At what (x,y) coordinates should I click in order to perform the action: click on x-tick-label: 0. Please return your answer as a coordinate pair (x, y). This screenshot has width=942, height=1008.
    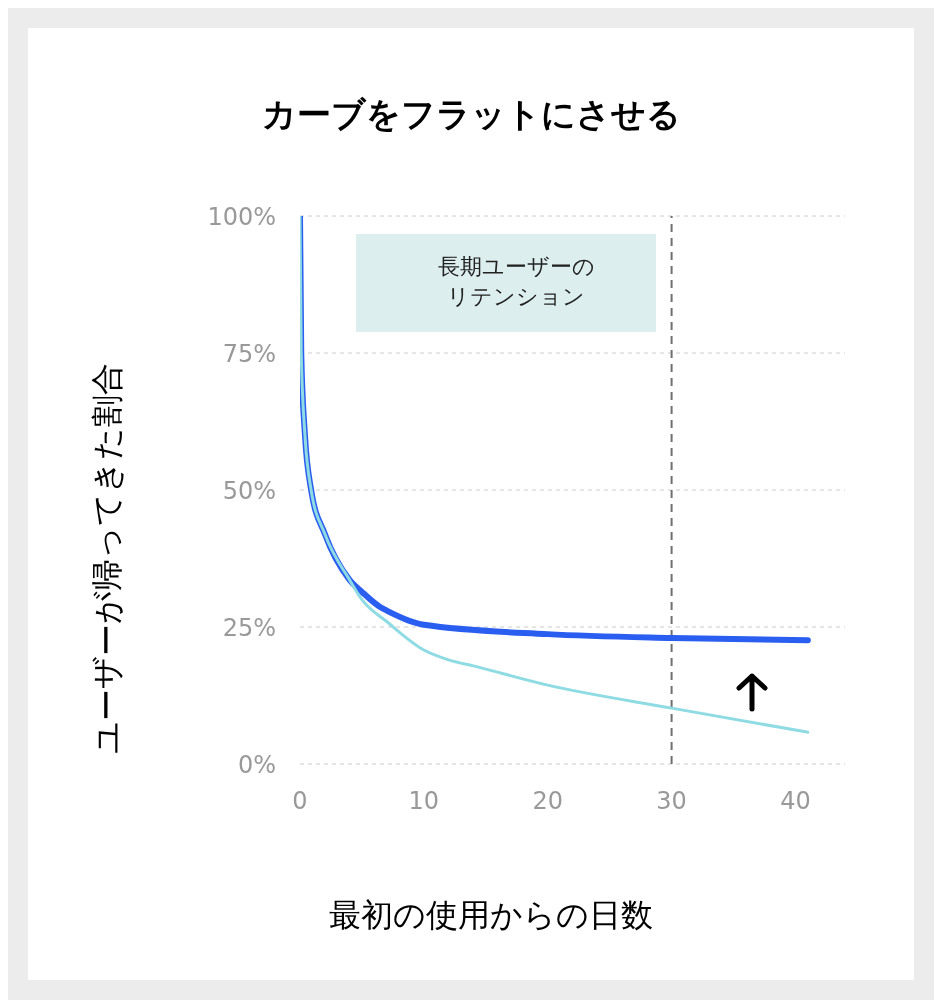
    Looking at the image, I should click on (300, 801).